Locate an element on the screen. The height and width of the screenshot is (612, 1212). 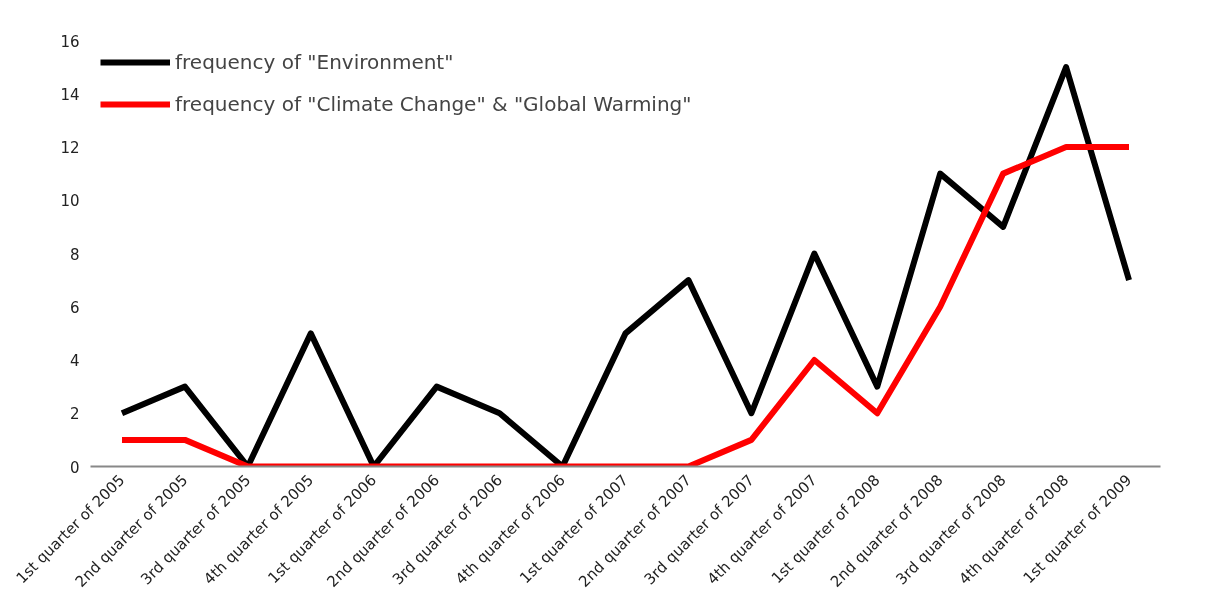
legend-label: frequency of "Environment" is located at coordinates (314, 62).